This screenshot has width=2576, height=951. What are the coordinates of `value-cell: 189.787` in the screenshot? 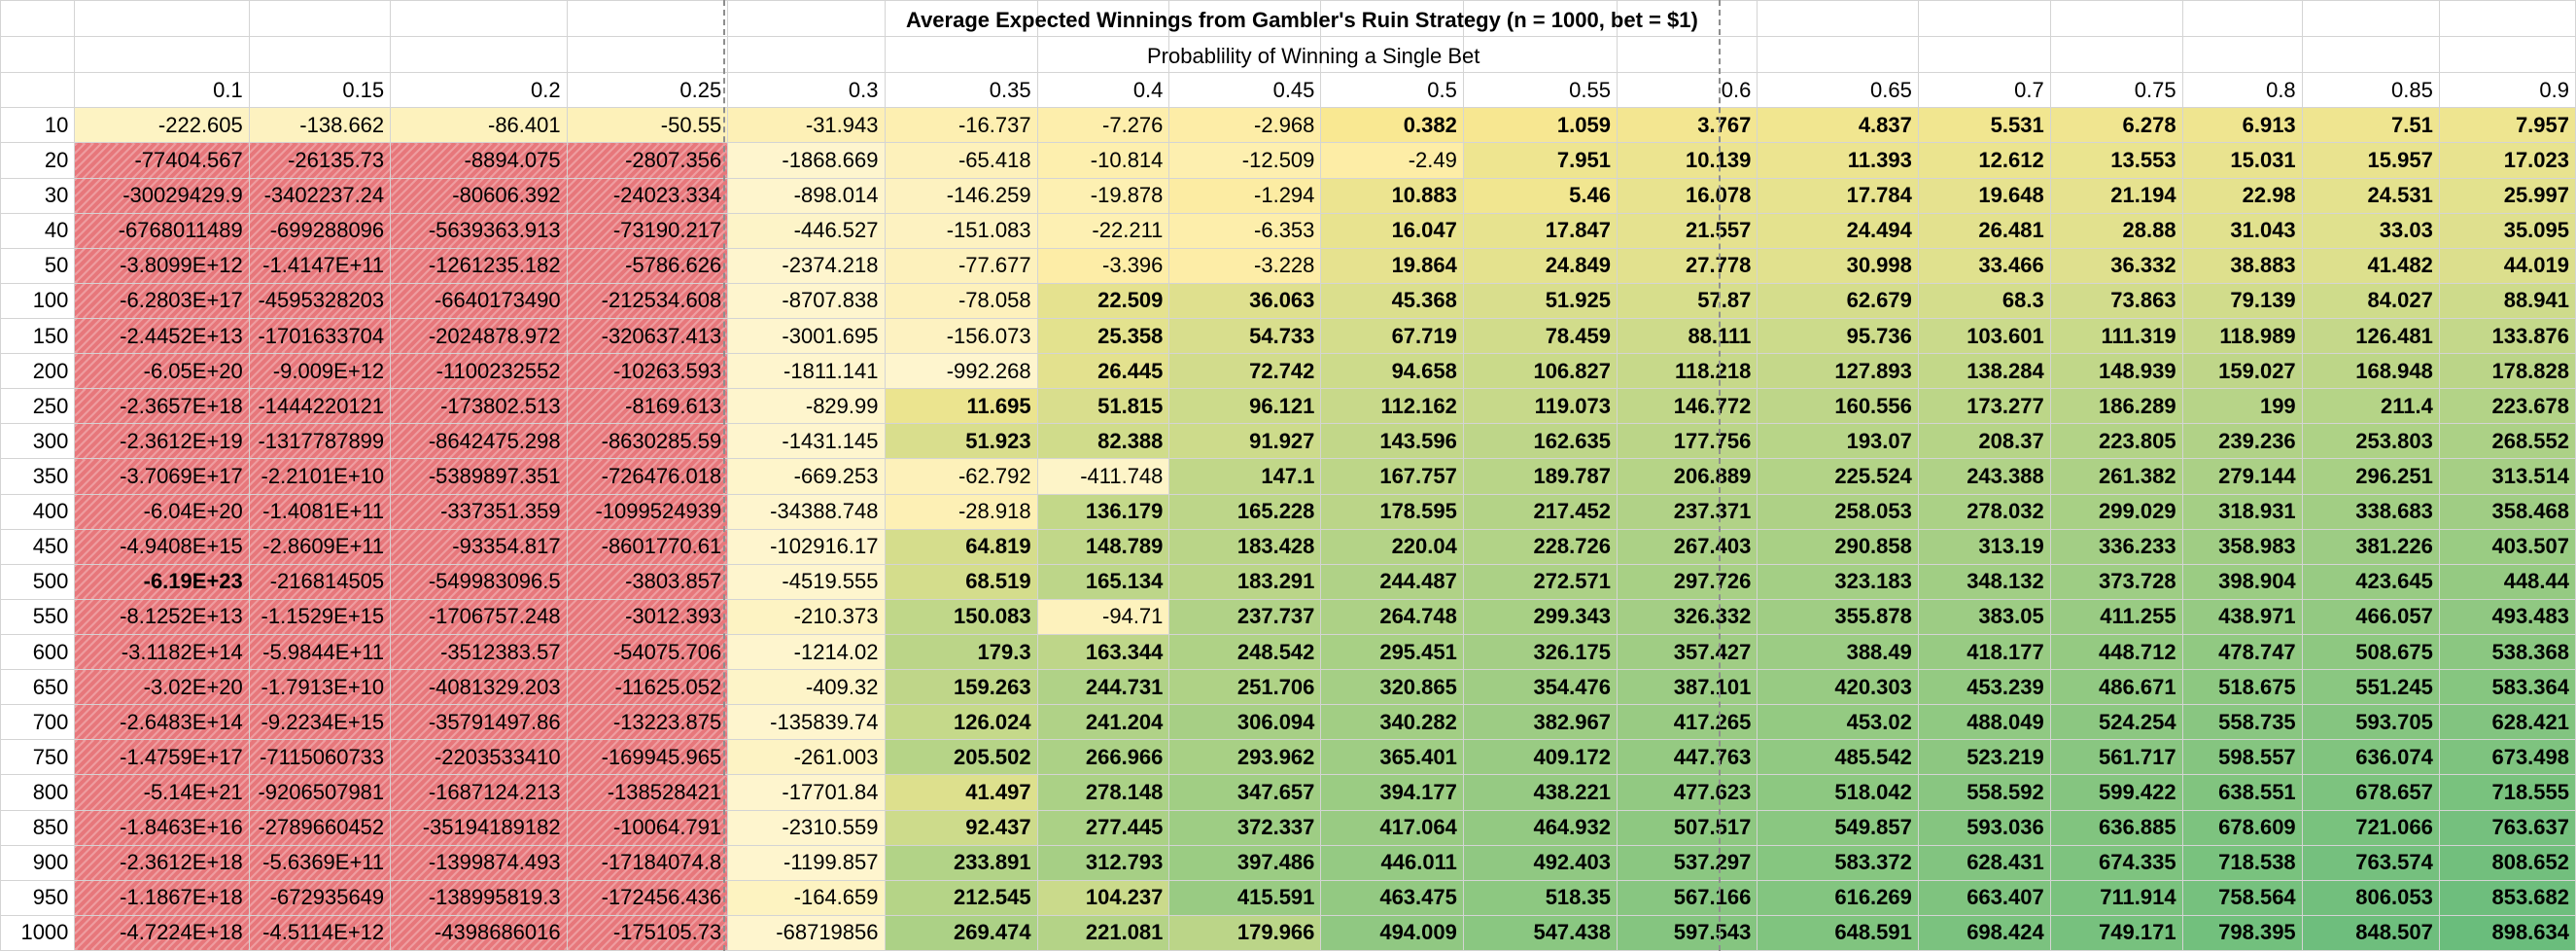 It's located at (1540, 477).